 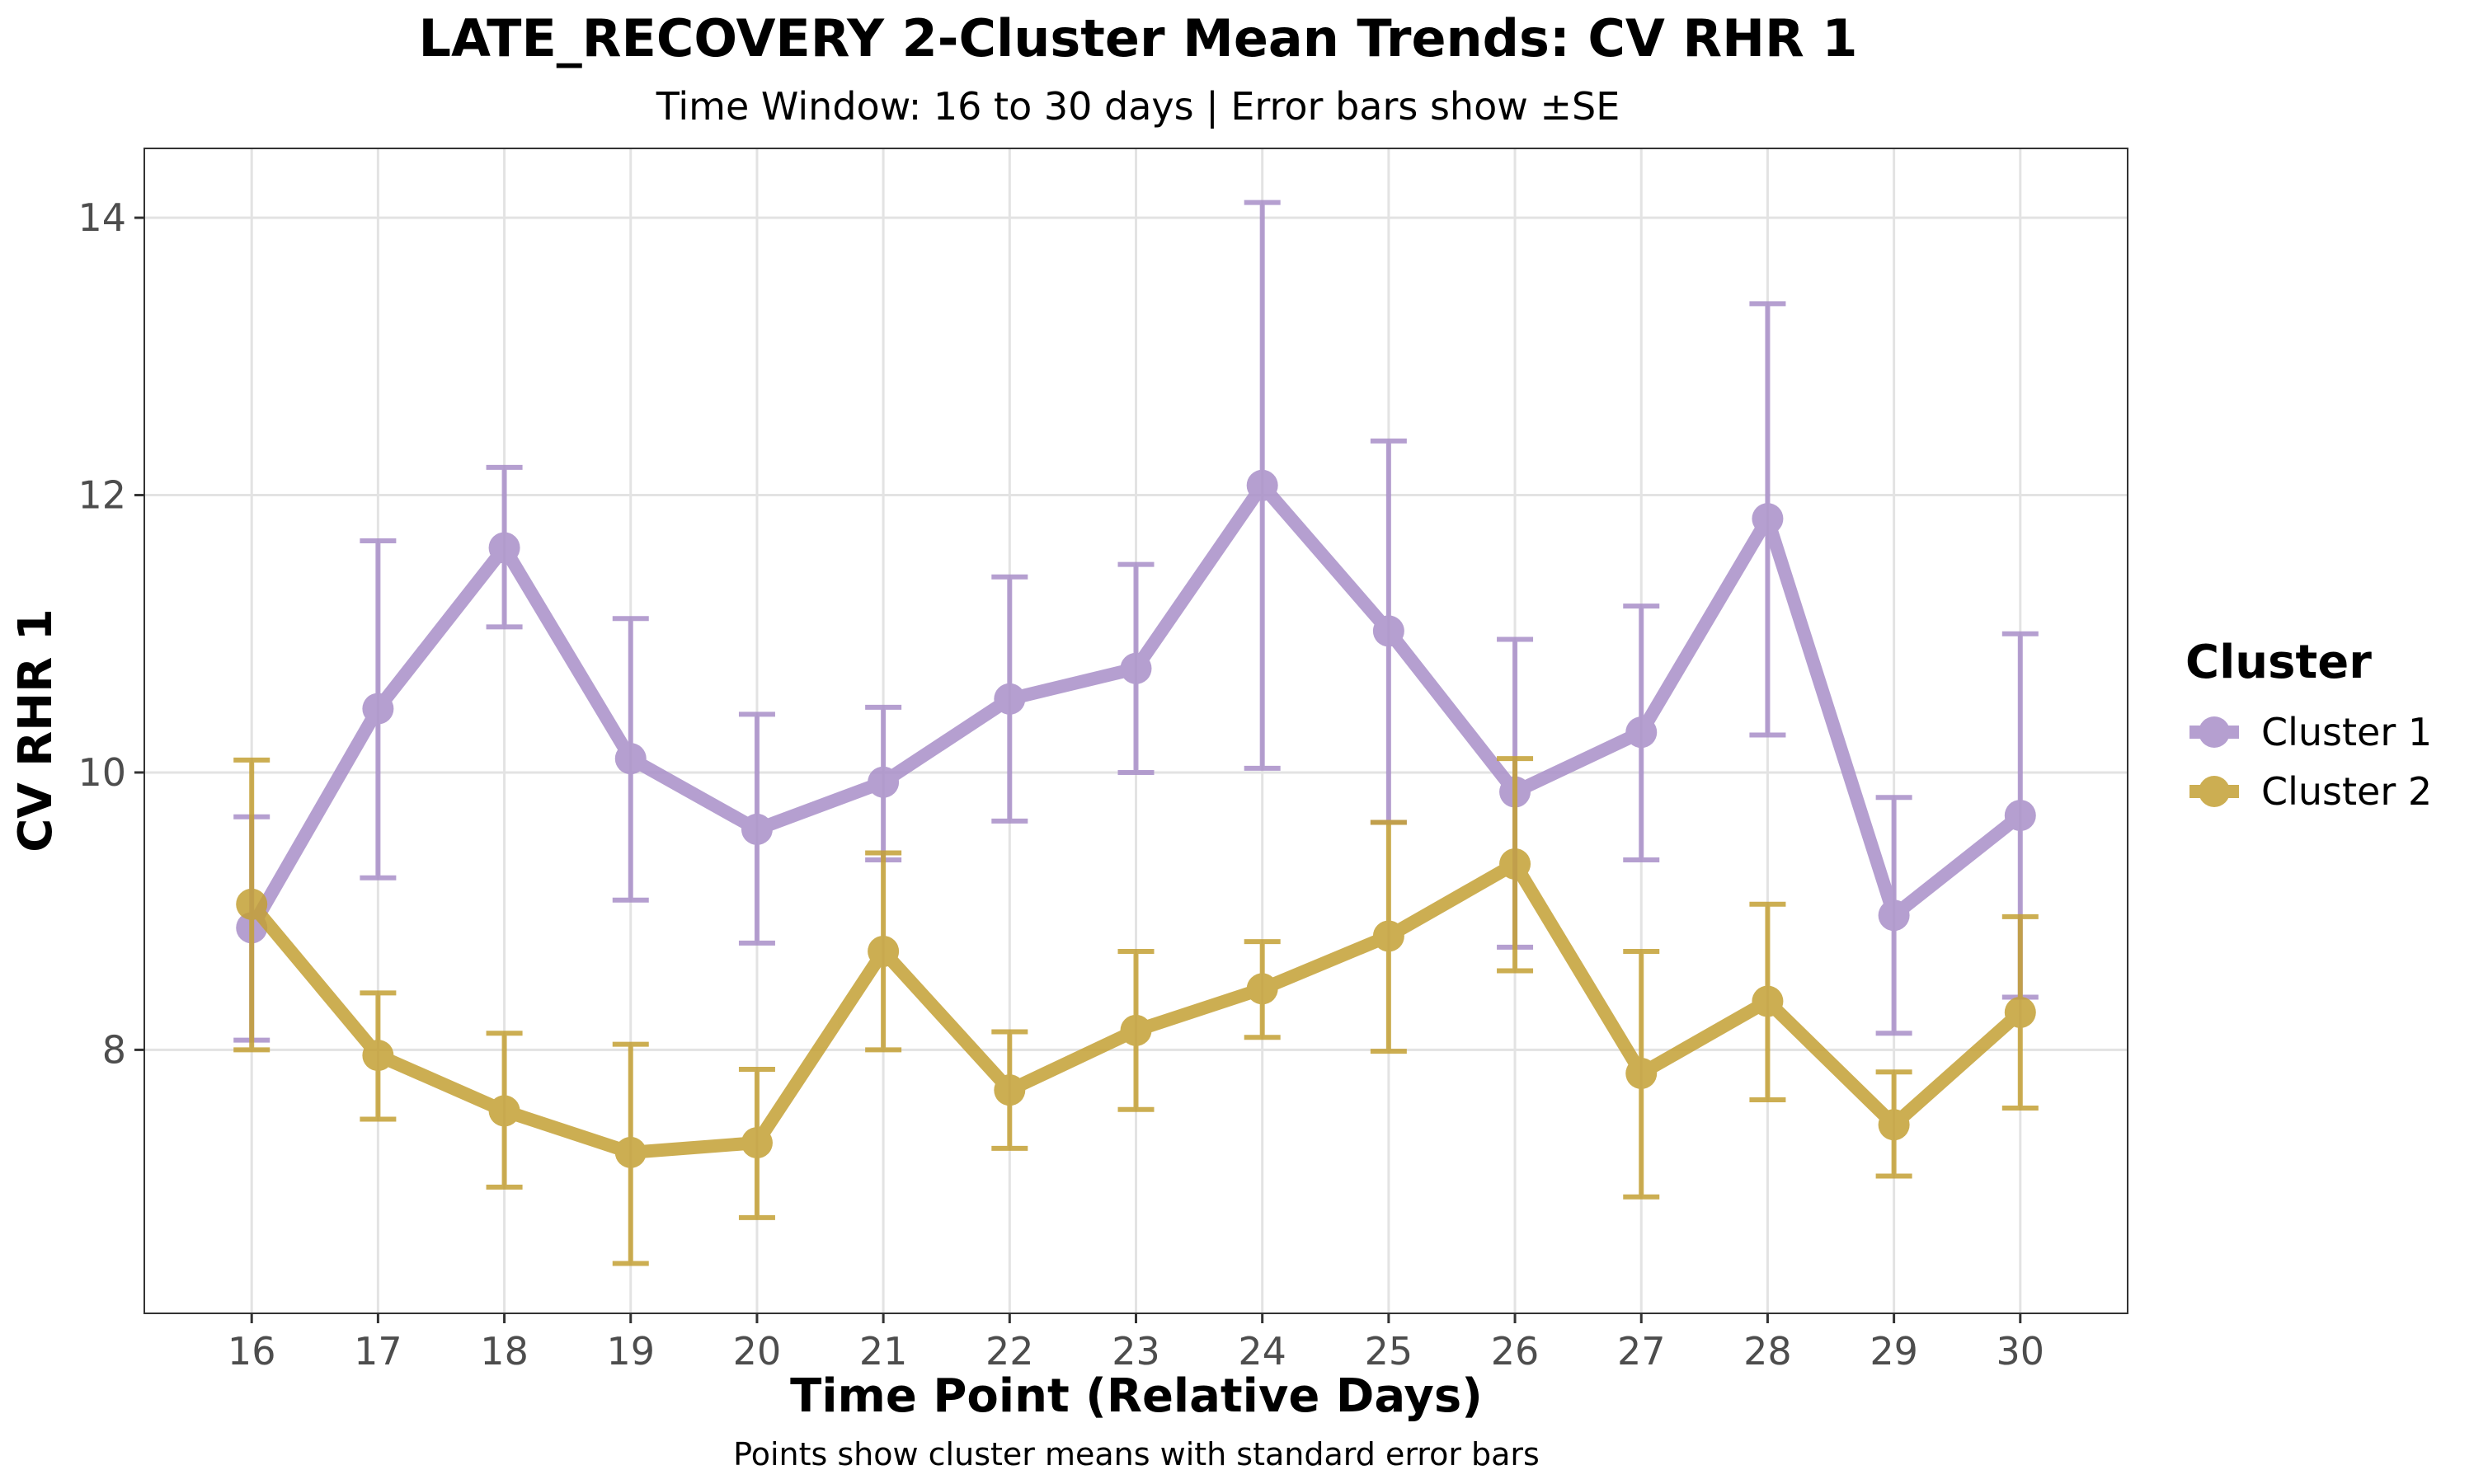 I want to click on x-tick-label: 23, so click(x=1136, y=1351).